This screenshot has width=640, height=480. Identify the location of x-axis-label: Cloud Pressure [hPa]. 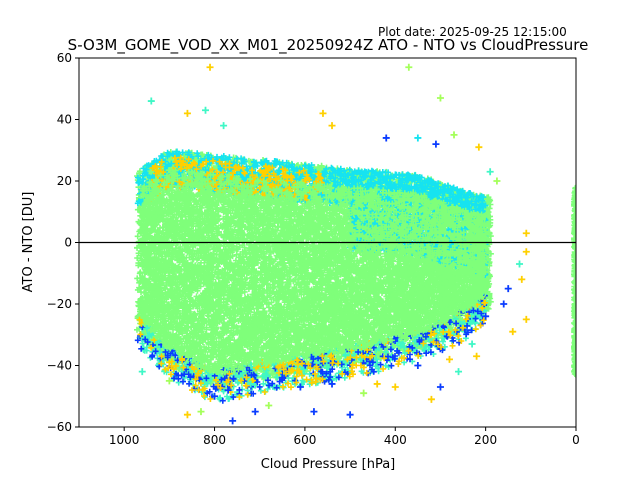
(328, 464).